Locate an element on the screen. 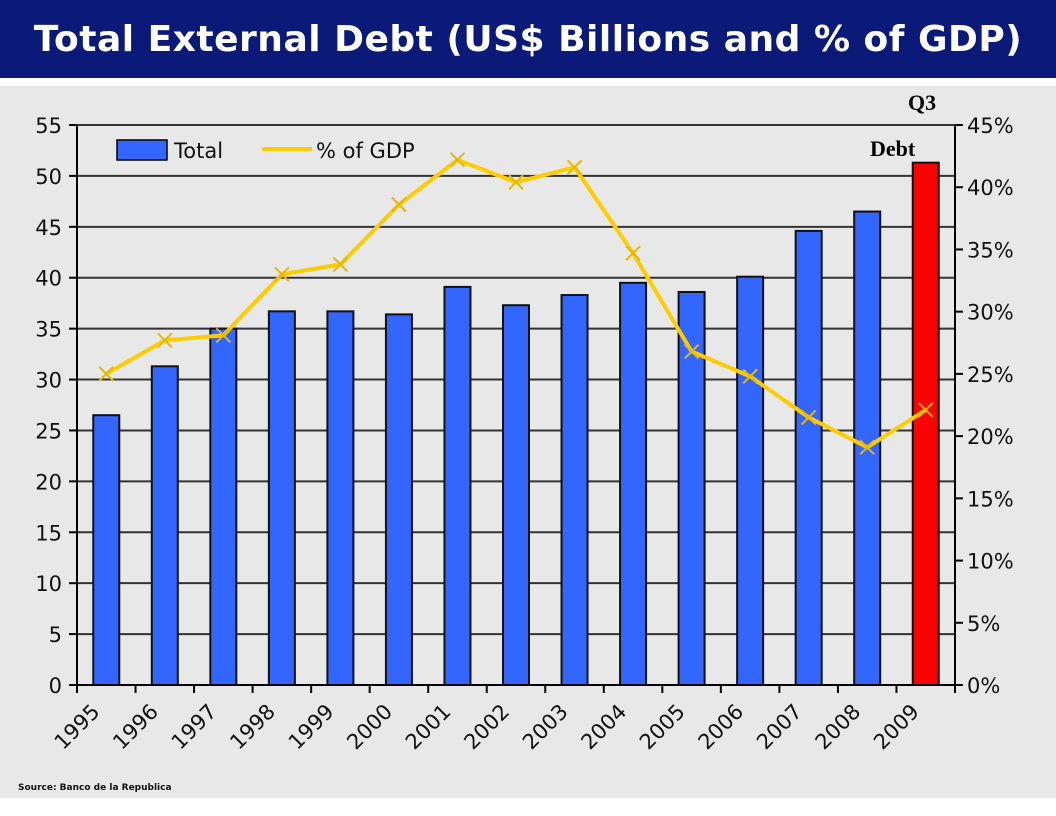 This screenshot has width=1056, height=816. gdp-marker-2003 is located at coordinates (574, 167).